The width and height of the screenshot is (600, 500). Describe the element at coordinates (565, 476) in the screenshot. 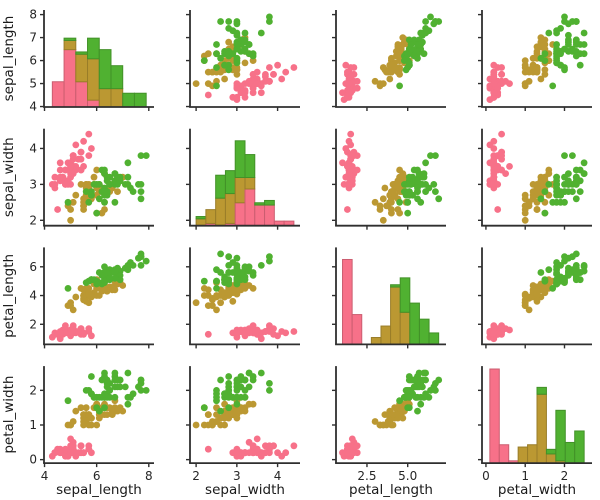

I see `x-tick-label: 2` at that location.